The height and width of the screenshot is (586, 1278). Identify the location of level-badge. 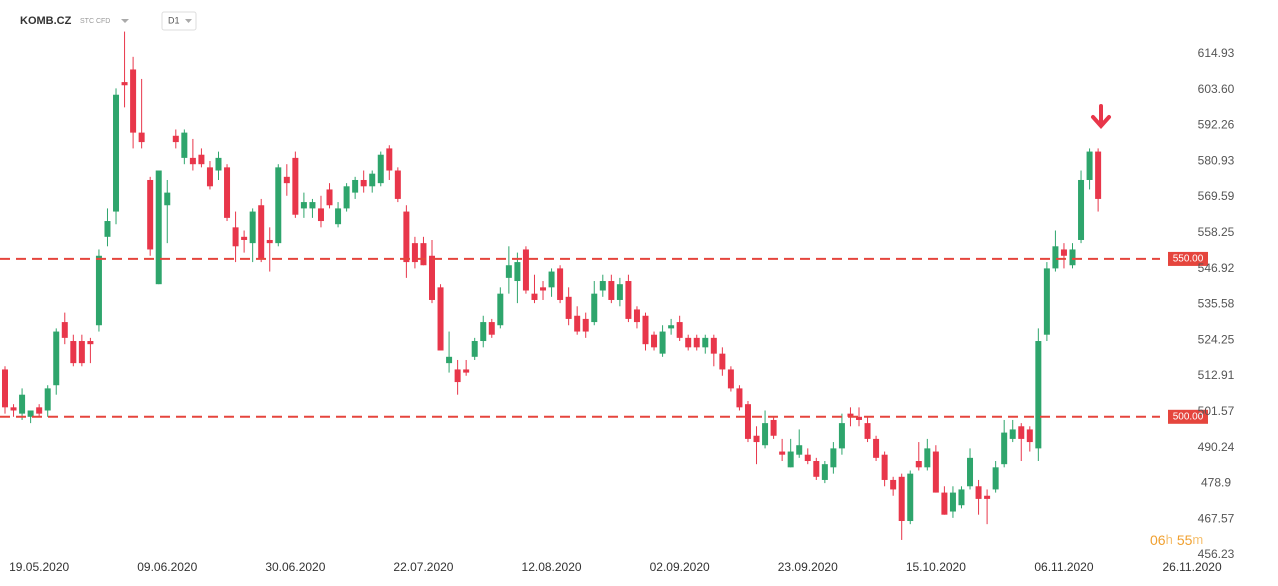
(1188, 258).